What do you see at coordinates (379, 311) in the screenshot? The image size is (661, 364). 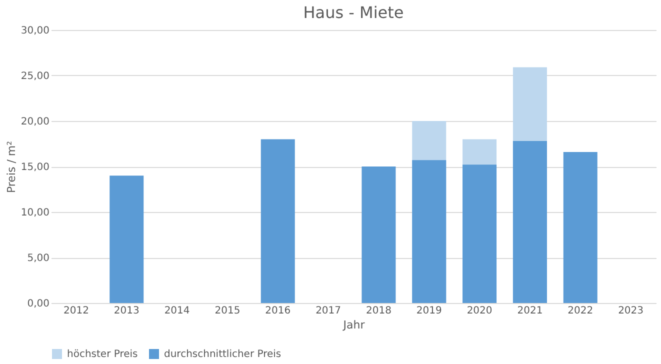 I see `x-tick-label: 2018` at bounding box center [379, 311].